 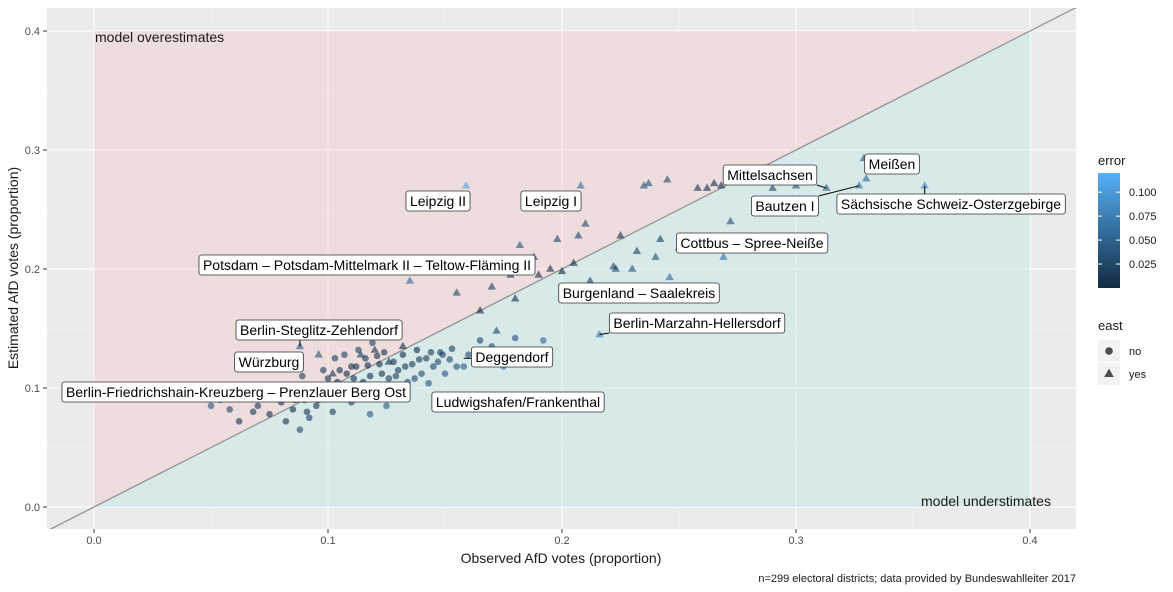 I want to click on y-axis-title: Estimated AfD votes (proportion), so click(x=13, y=268).